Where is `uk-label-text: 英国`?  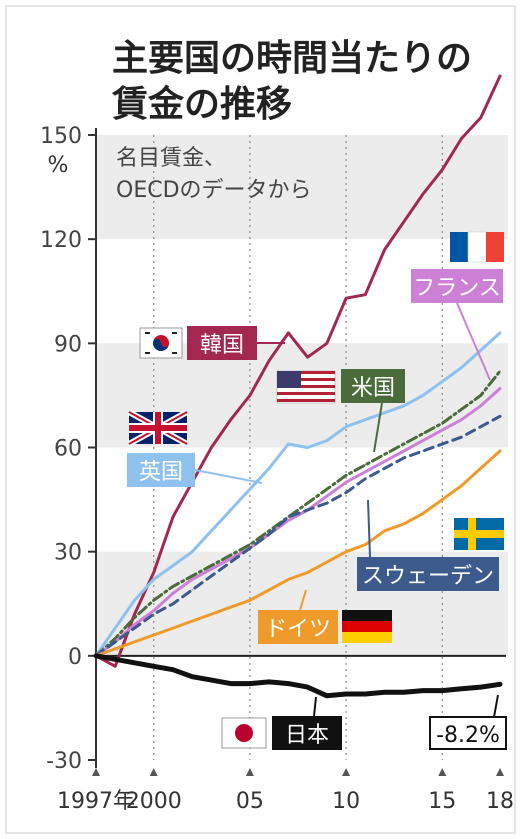
uk-label-text: 英国 is located at coordinates (161, 472).